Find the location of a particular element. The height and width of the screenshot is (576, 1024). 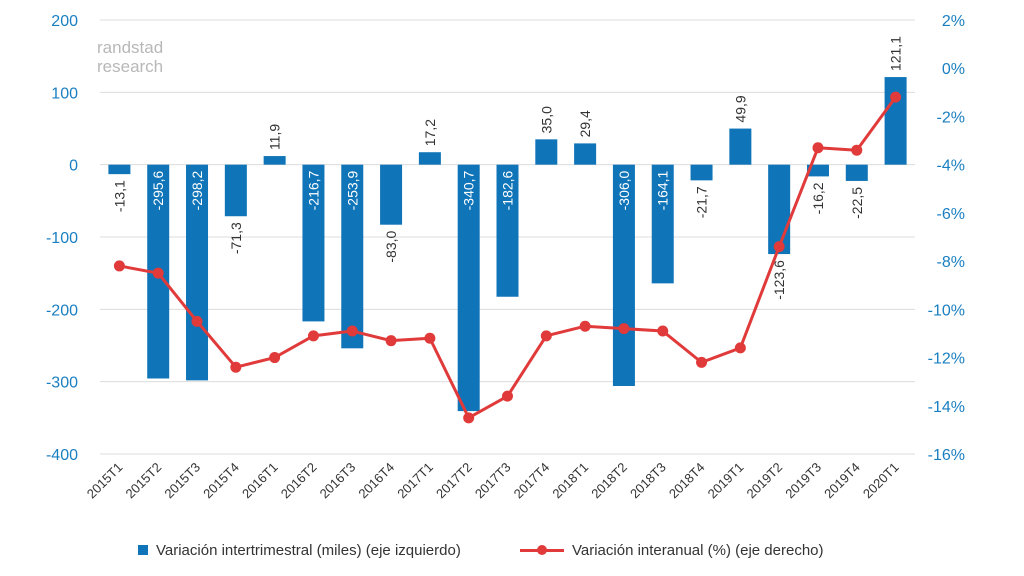

bar-data-label: -22,5 is located at coordinates (857, 203).